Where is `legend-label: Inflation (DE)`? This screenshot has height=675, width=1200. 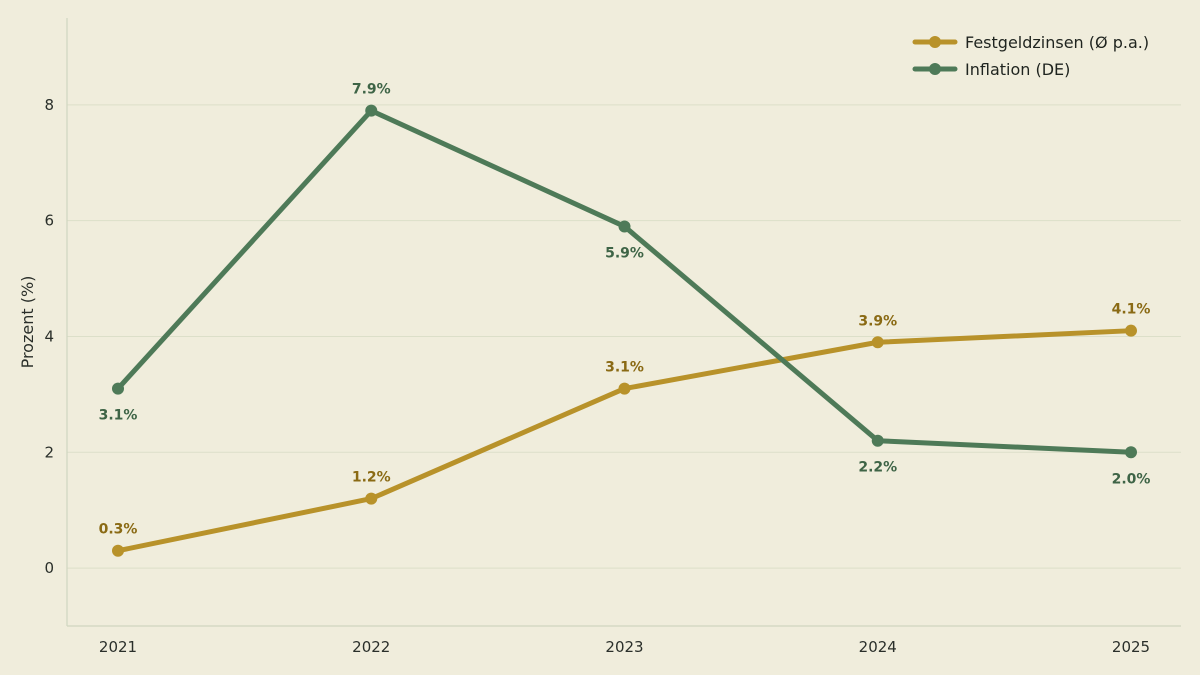 legend-label: Inflation (DE) is located at coordinates (1017, 69).